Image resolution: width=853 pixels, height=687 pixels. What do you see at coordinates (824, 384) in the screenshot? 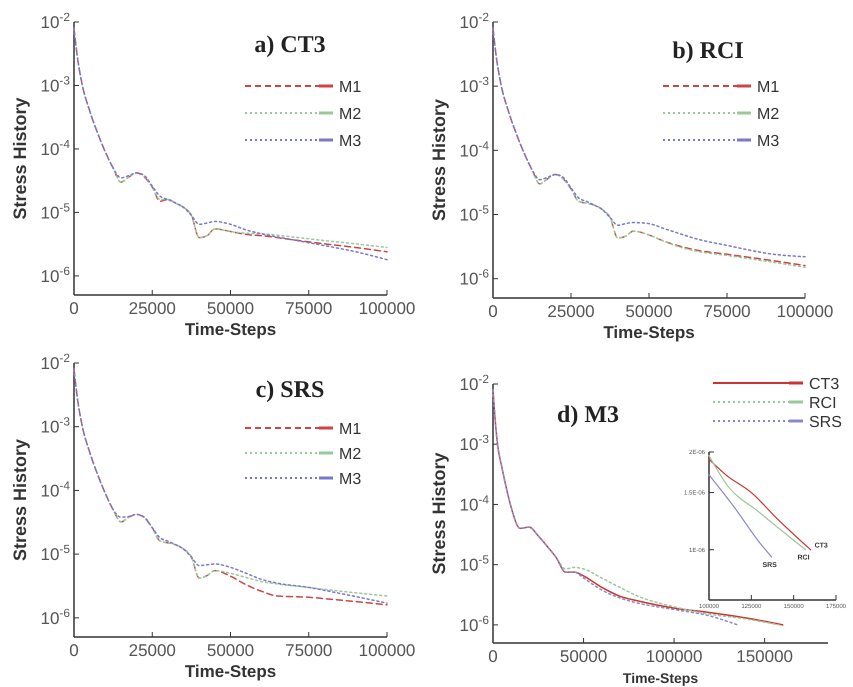
I see `legend-label: CT3` at bounding box center [824, 384].